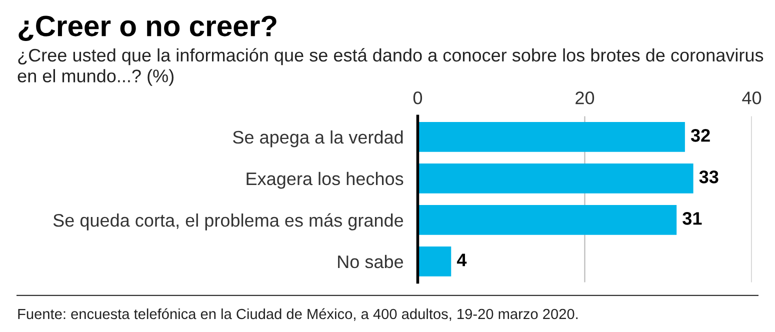  I want to click on data-label: 33, so click(708, 177).